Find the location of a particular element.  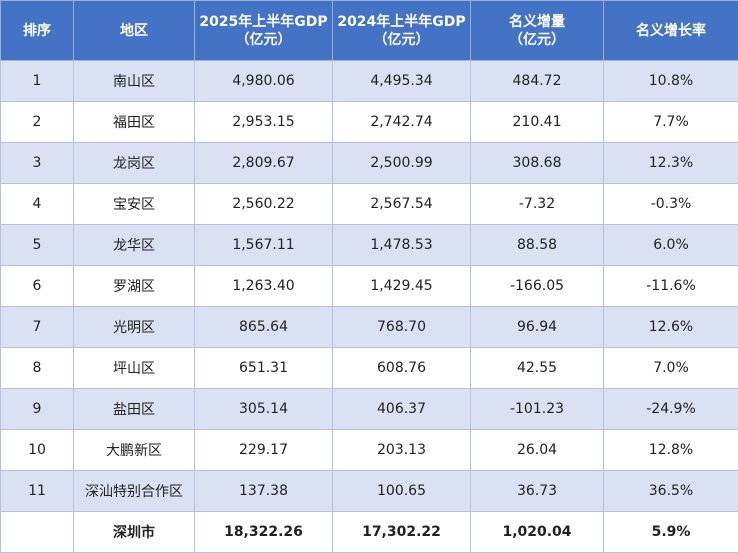

rank-cell: 7 is located at coordinates (37, 327).